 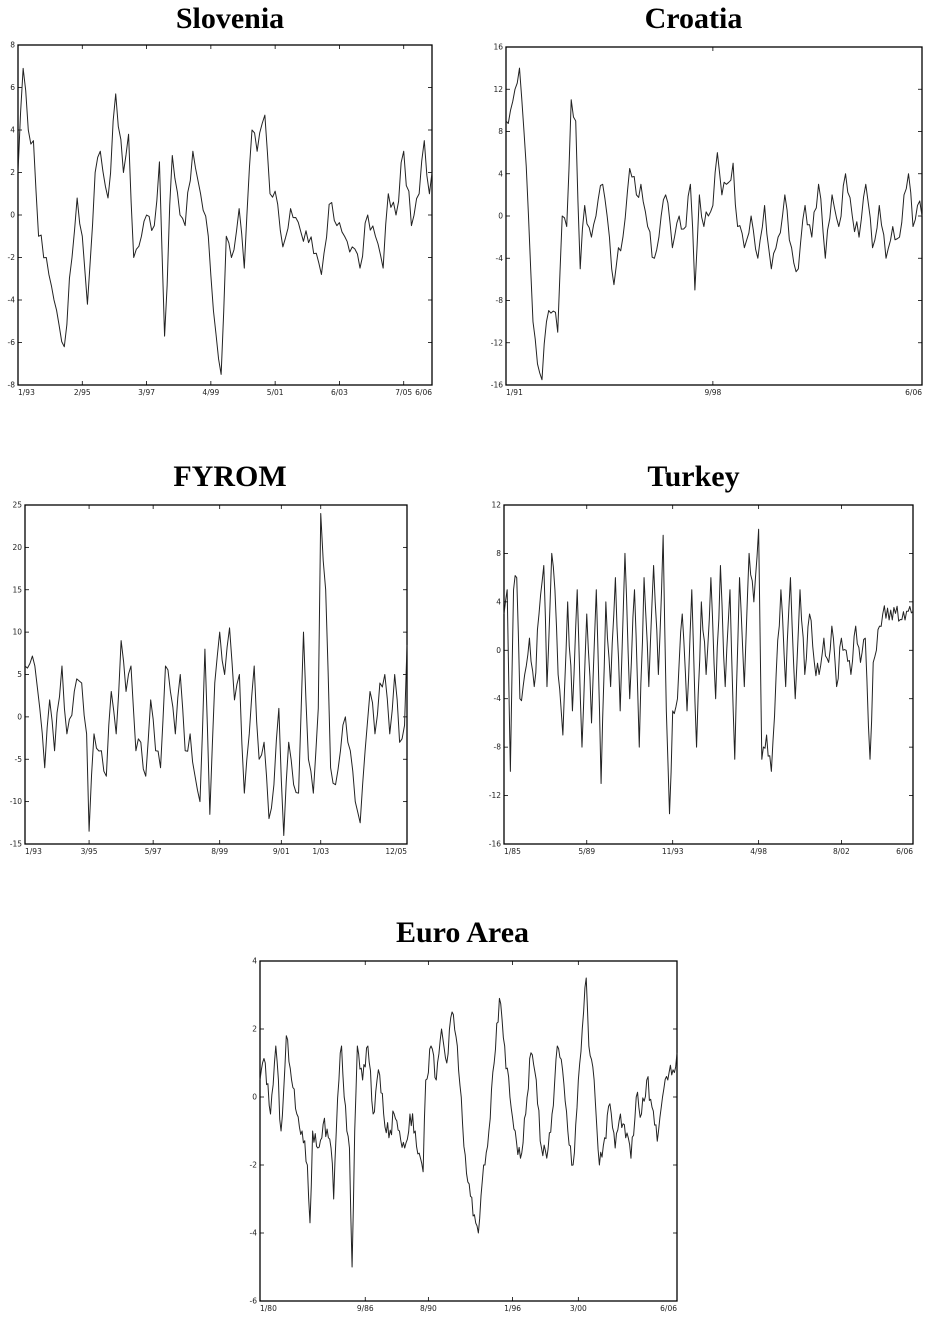 What do you see at coordinates (693, 476) in the screenshot?
I see `chart-title: Turkey` at bounding box center [693, 476].